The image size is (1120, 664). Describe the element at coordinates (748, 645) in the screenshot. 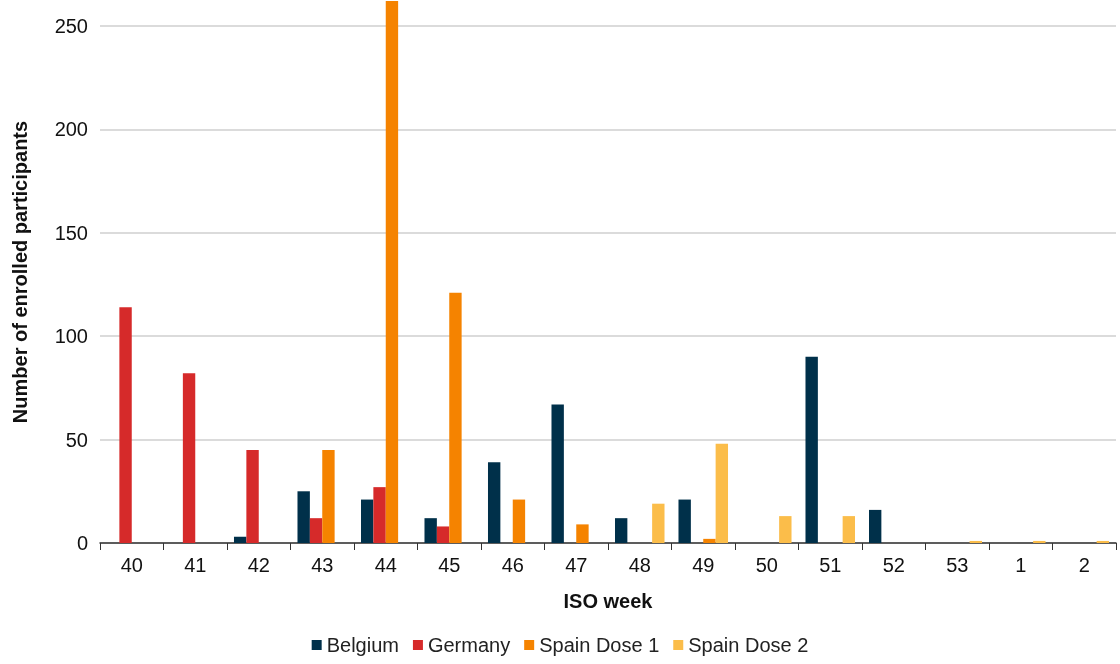

I see `legend-label: Spain Dose 2` at that location.